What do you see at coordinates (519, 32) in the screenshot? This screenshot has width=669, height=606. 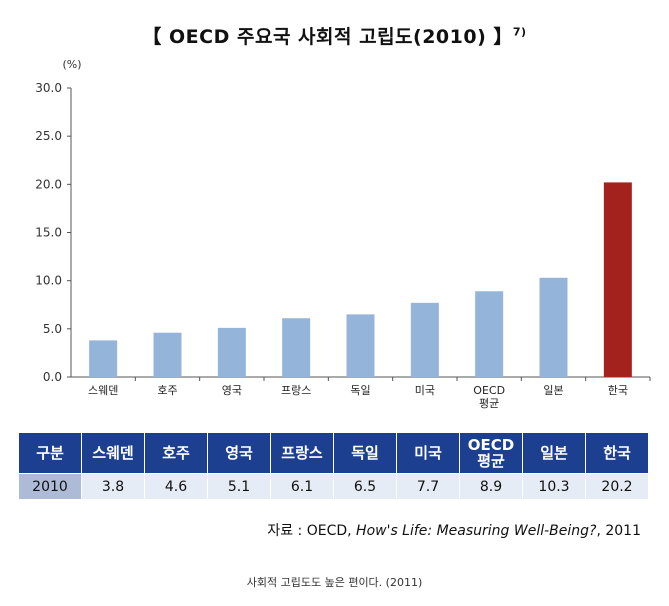 I see `footnote-marker: 7)` at bounding box center [519, 32].